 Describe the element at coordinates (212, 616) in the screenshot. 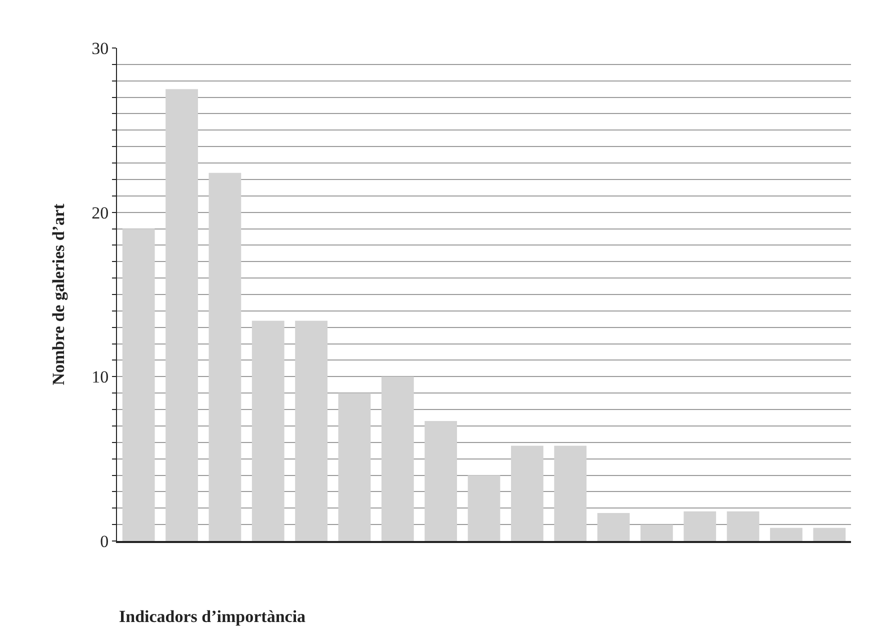

I see `x-axis-title: Indicadors d’importància` at that location.